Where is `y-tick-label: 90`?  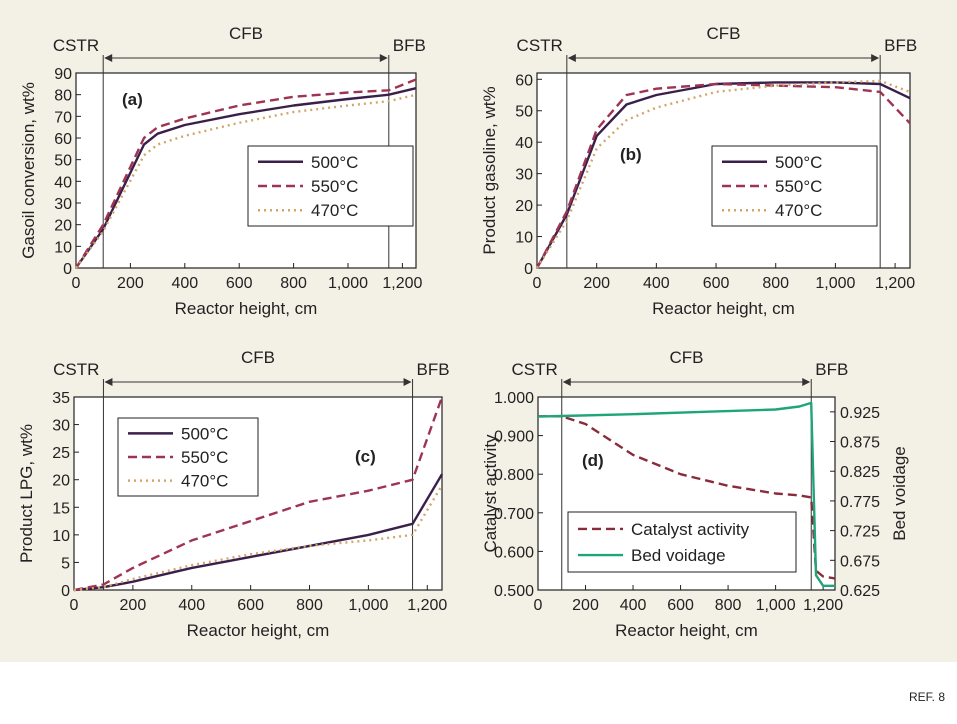
y-tick-label: 90 is located at coordinates (63, 74).